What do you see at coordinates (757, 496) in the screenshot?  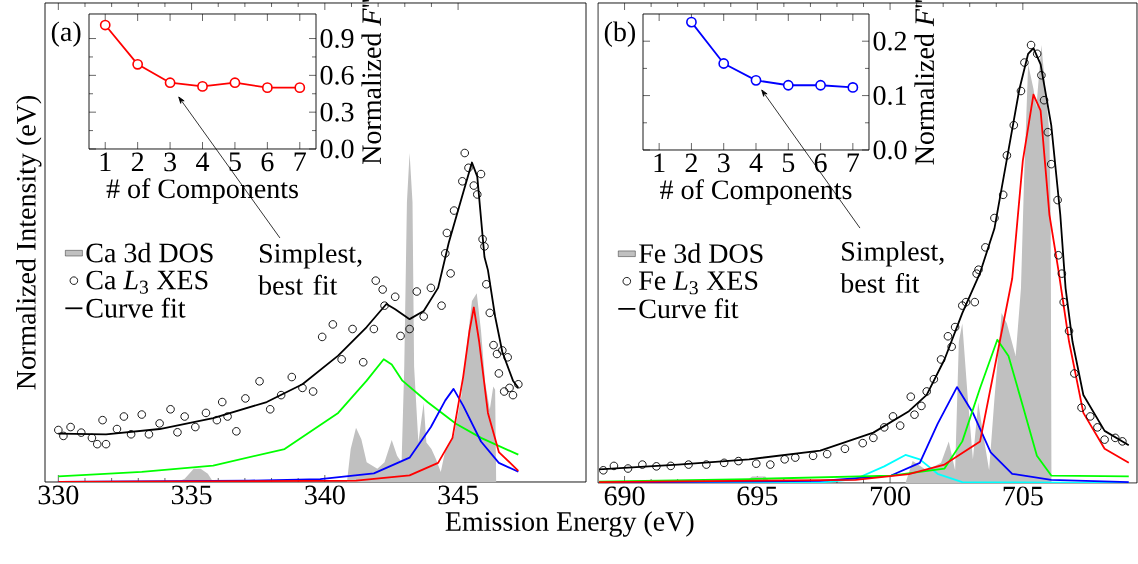 I see `x-tick-label: 695` at bounding box center [757, 496].